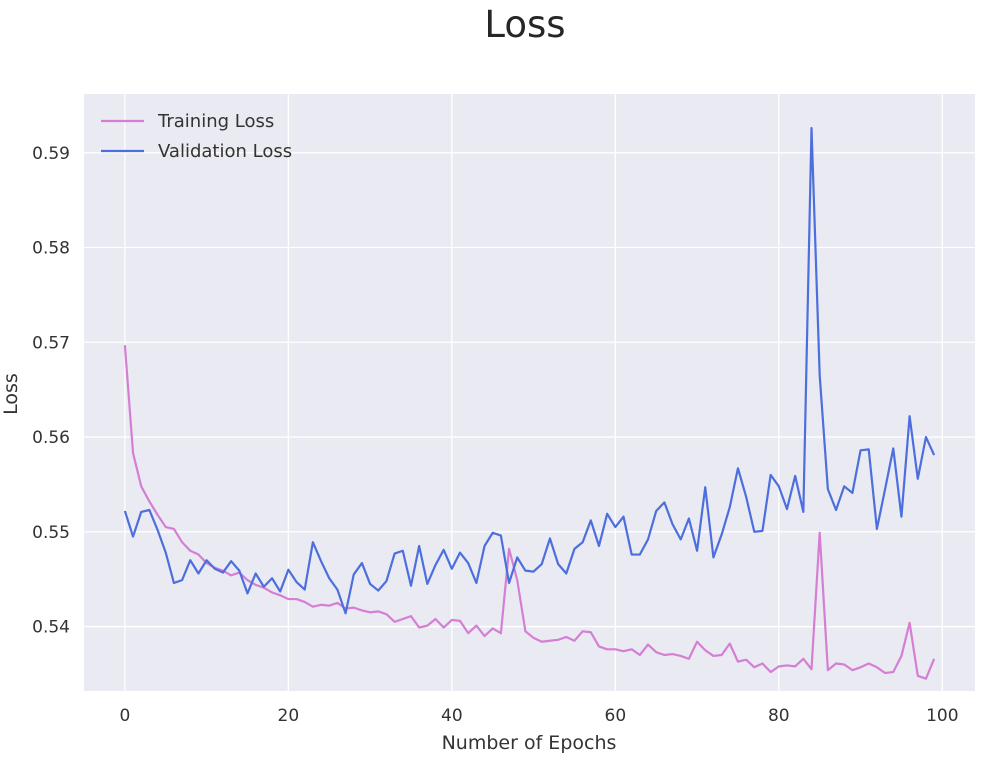  What do you see at coordinates (225, 151) in the screenshot?
I see `legend-label-validation-loss: Validation Loss` at bounding box center [225, 151].